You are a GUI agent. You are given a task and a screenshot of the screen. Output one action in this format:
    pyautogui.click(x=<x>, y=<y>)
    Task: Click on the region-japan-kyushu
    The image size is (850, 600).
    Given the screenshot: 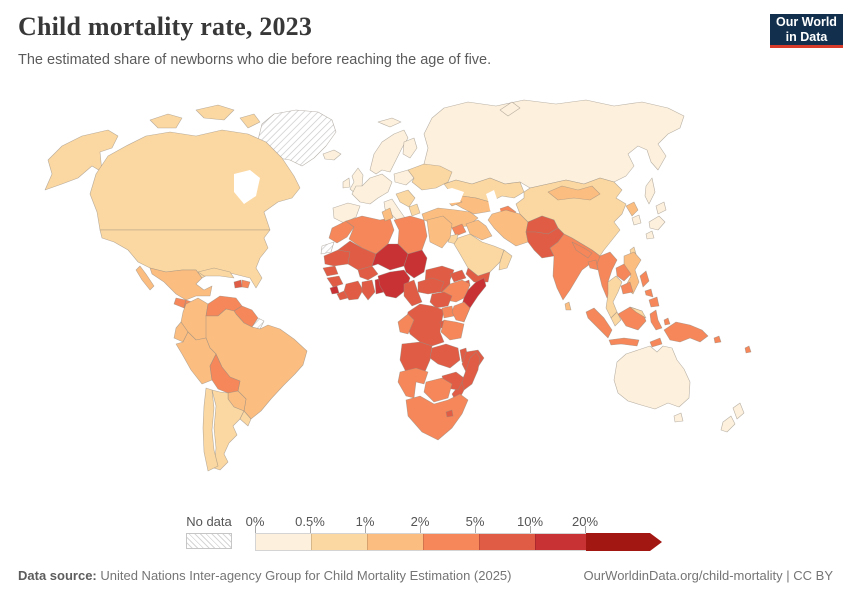 What is the action you would take?
    pyautogui.click(x=650, y=235)
    